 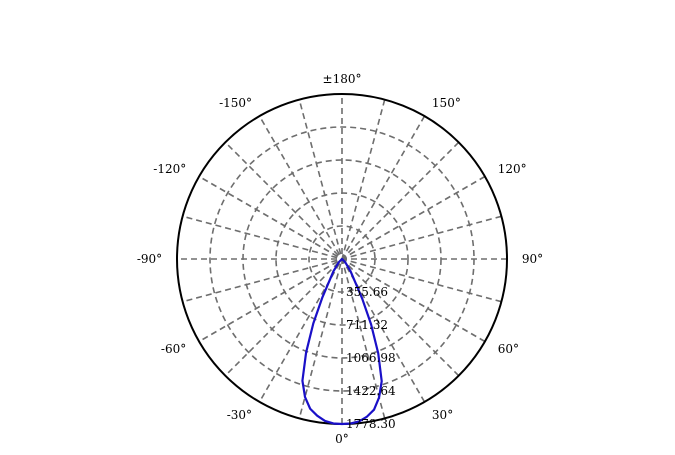 What do you see at coordinates (512, 169) in the screenshot?
I see `angle-tick-label: 120°` at bounding box center [512, 169].